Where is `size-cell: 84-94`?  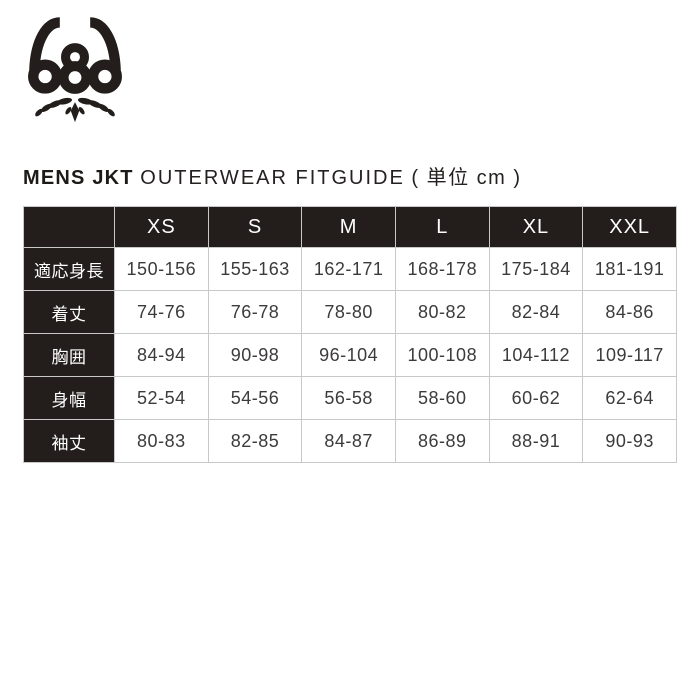
size-cell: 84-94 is located at coordinates (161, 355).